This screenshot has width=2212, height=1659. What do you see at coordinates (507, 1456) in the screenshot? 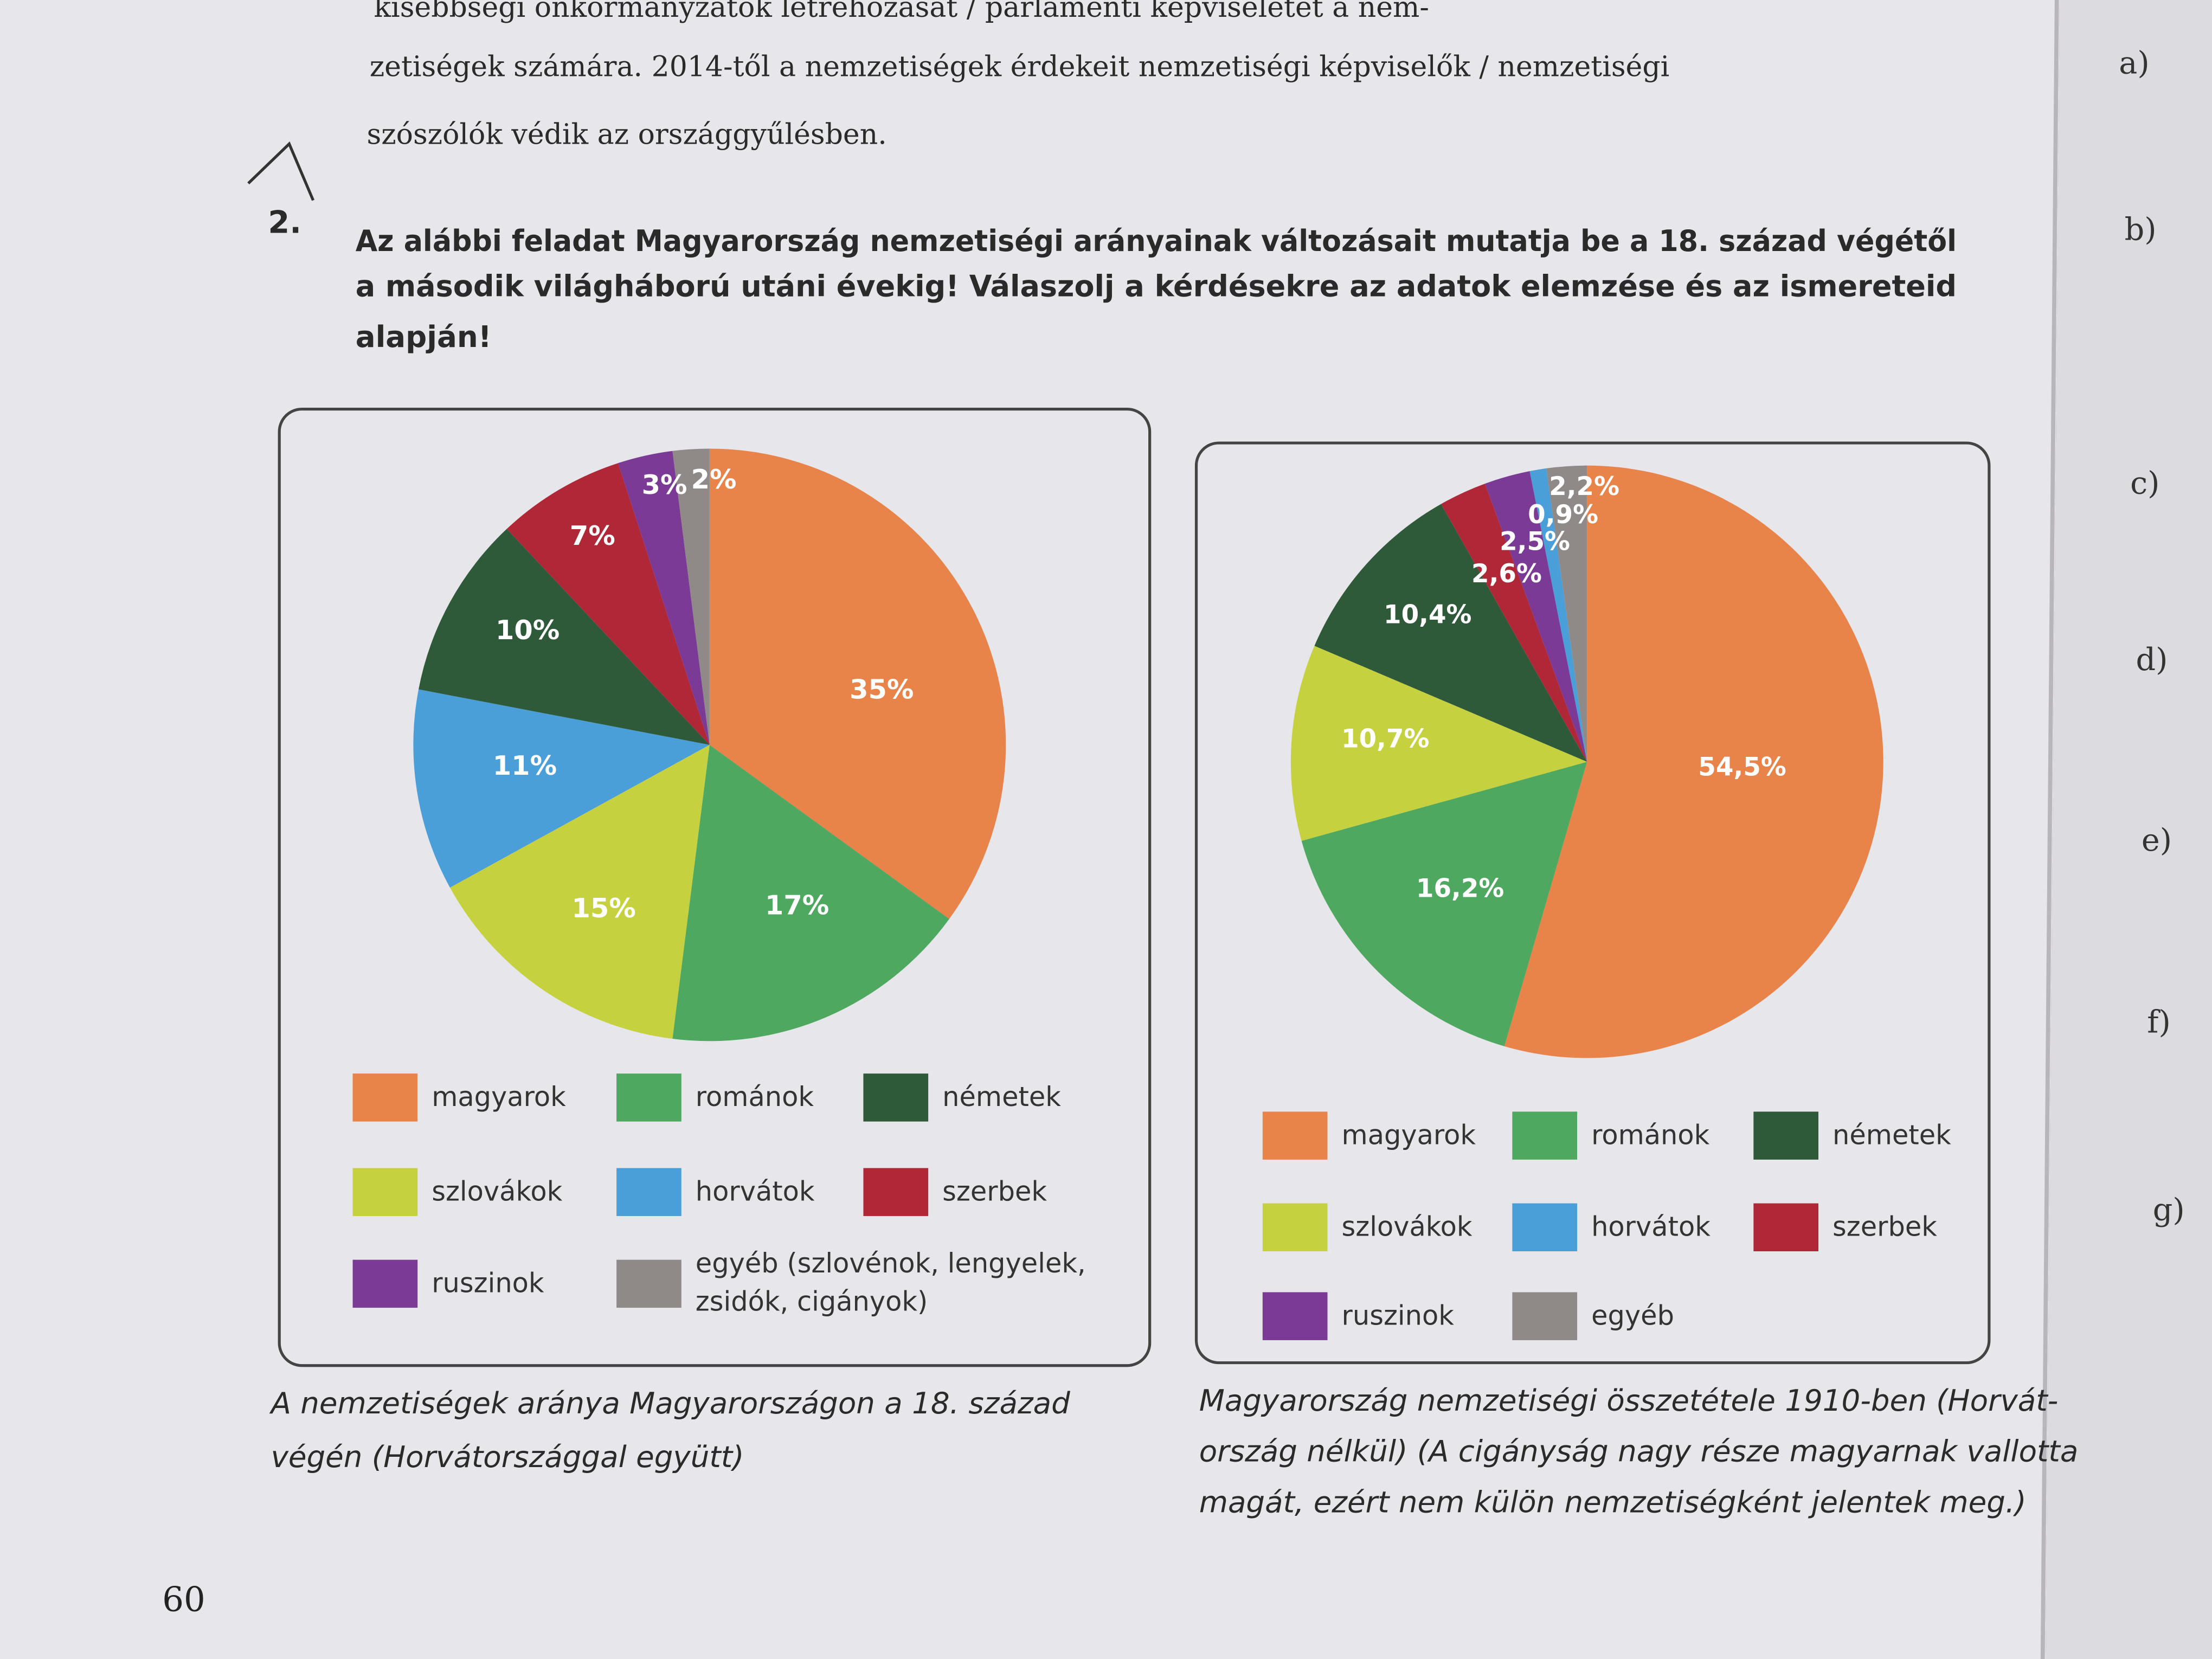
I see `chart-caption: végén (Horvátországgal együtt)` at bounding box center [507, 1456].